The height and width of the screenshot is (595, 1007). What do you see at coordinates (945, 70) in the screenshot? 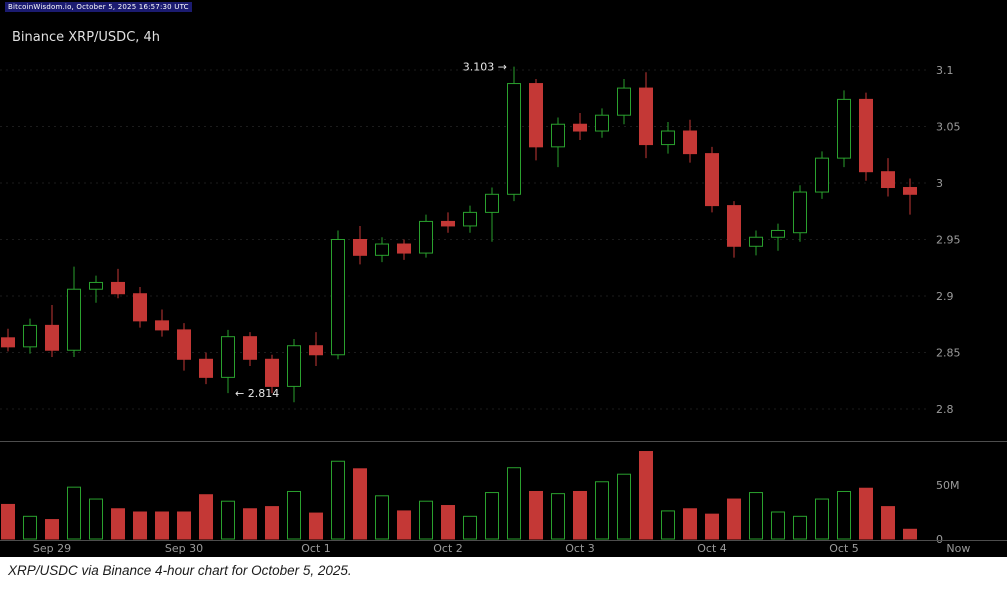
I see `price-tick-label: 3.1` at bounding box center [945, 70].